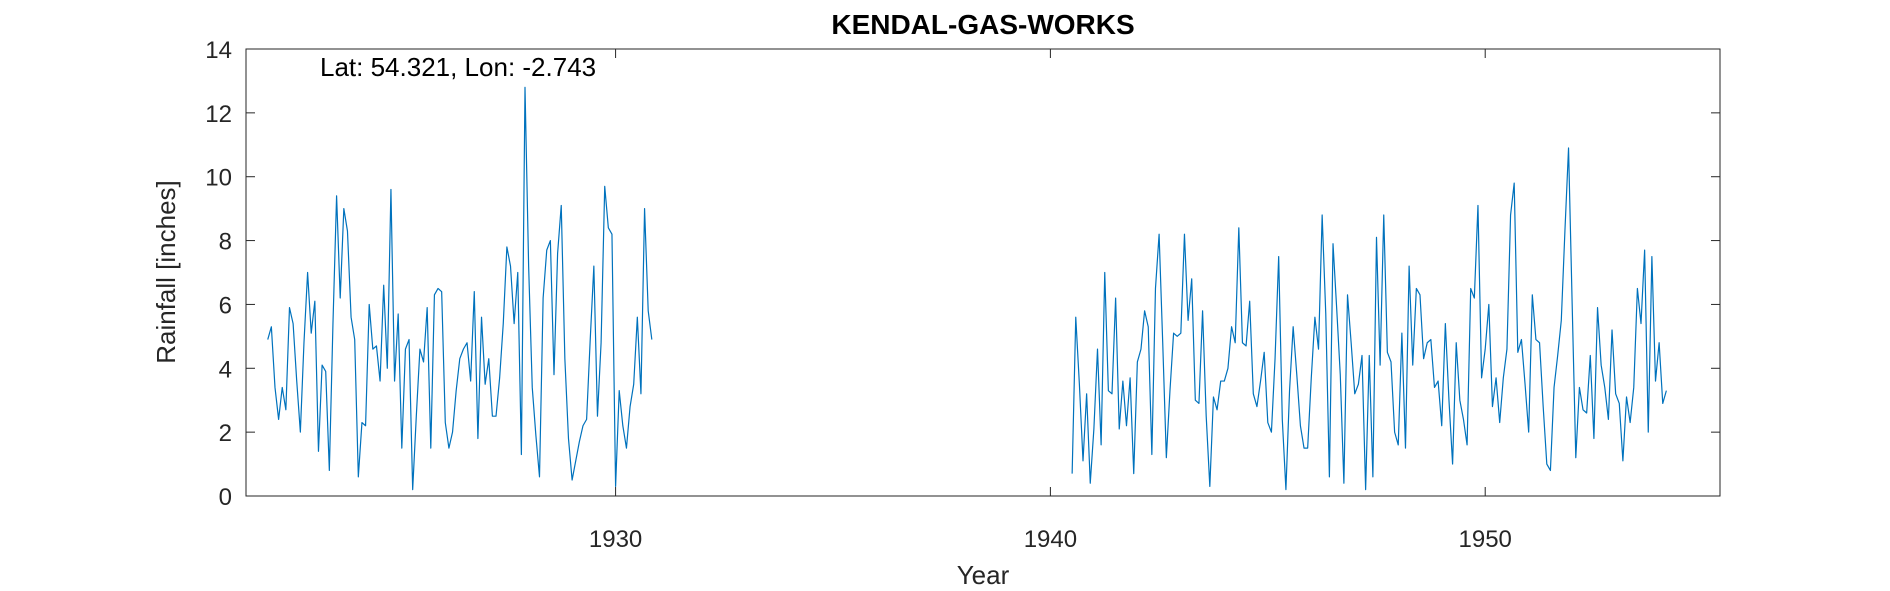 This screenshot has width=1890, height=591. What do you see at coordinates (225, 305) in the screenshot?
I see `y-tick-label: 6` at bounding box center [225, 305].